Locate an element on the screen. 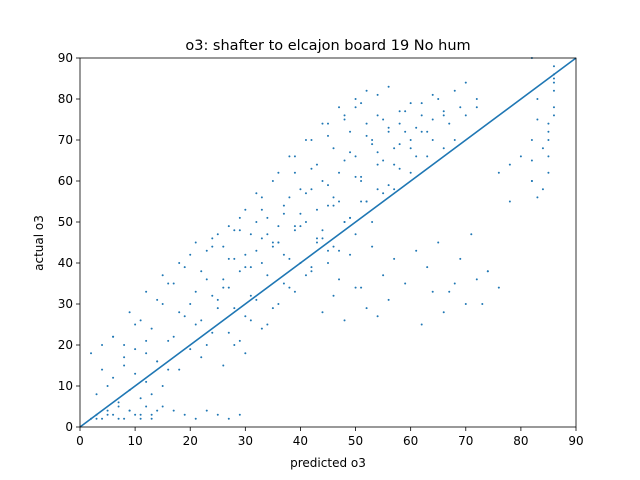 The width and height of the screenshot is (640, 480). x-tick-label: 0 is located at coordinates (80, 441).